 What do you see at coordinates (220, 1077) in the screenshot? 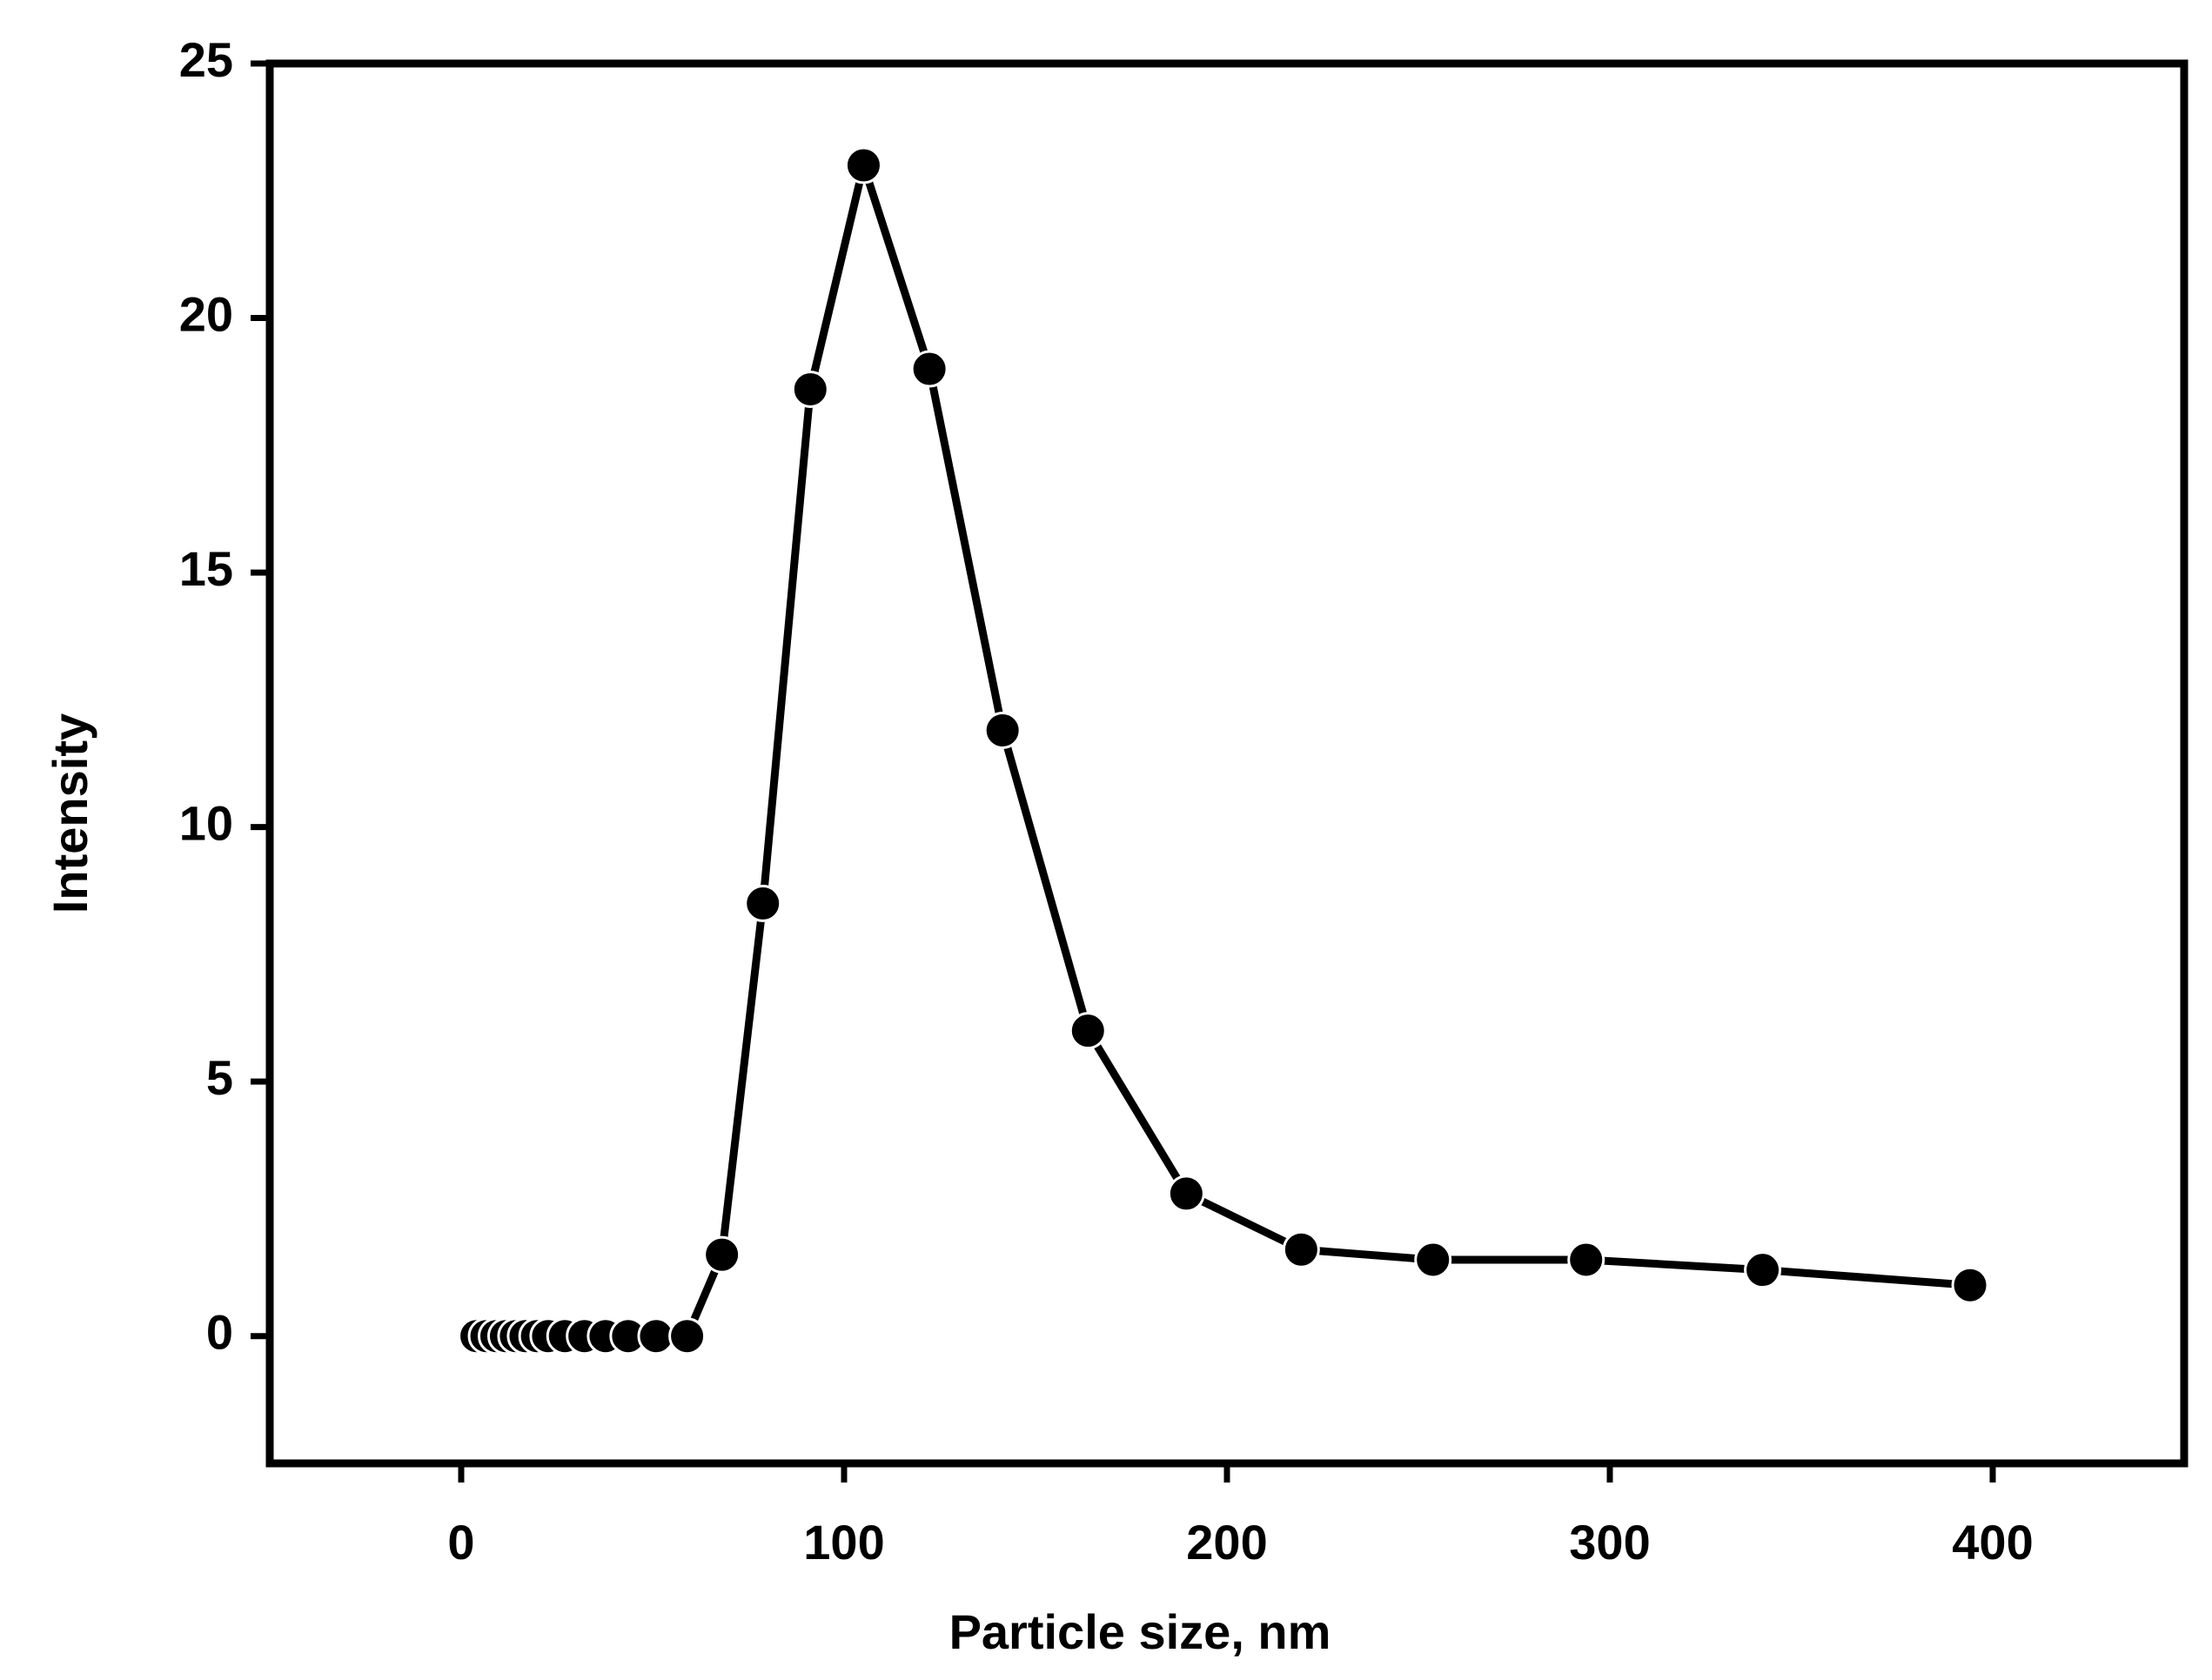
I see `y-tick-label: 5` at bounding box center [220, 1077].